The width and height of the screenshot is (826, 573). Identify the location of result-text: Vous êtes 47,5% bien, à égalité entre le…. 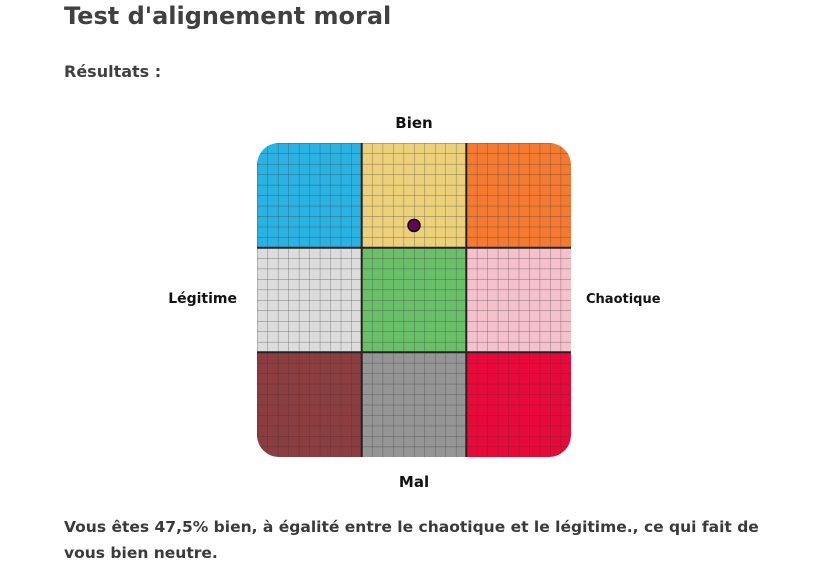
(411, 540).